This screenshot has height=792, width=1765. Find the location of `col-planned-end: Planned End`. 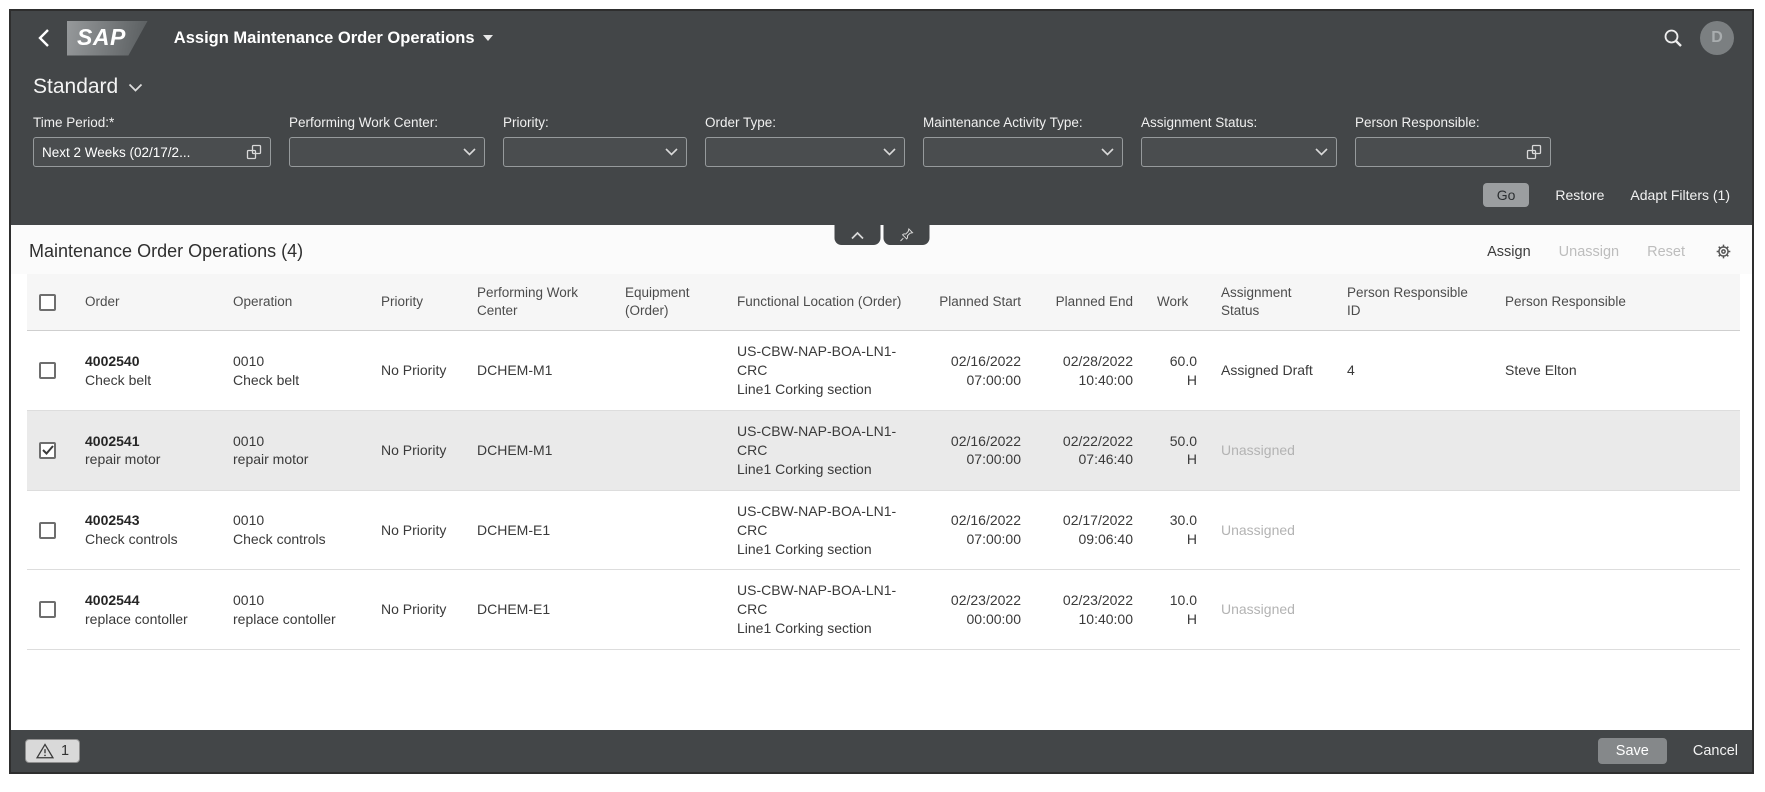

col-planned-end: Planned End is located at coordinates (1089, 303).